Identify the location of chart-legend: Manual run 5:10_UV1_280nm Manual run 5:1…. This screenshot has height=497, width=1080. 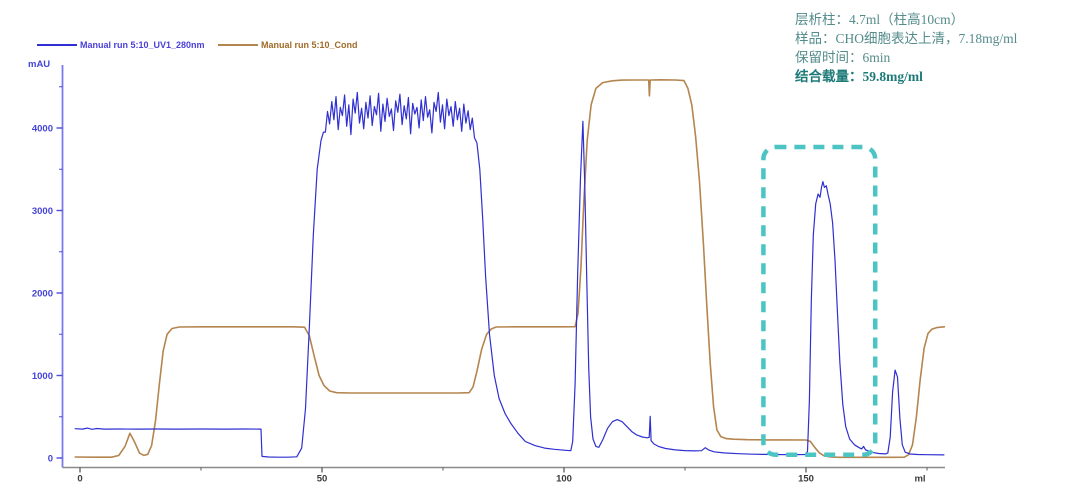
(215, 46).